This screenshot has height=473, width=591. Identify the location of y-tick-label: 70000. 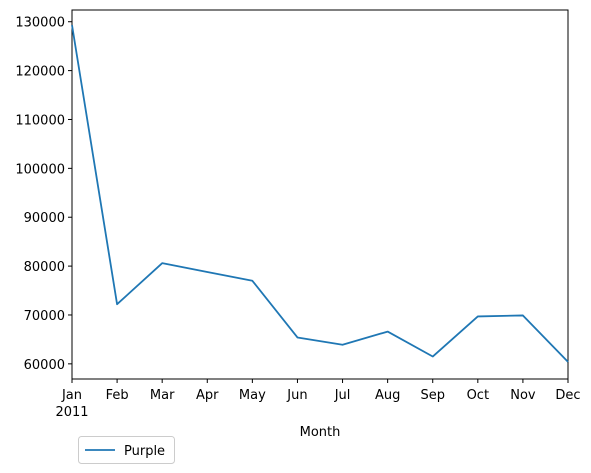
(44, 316).